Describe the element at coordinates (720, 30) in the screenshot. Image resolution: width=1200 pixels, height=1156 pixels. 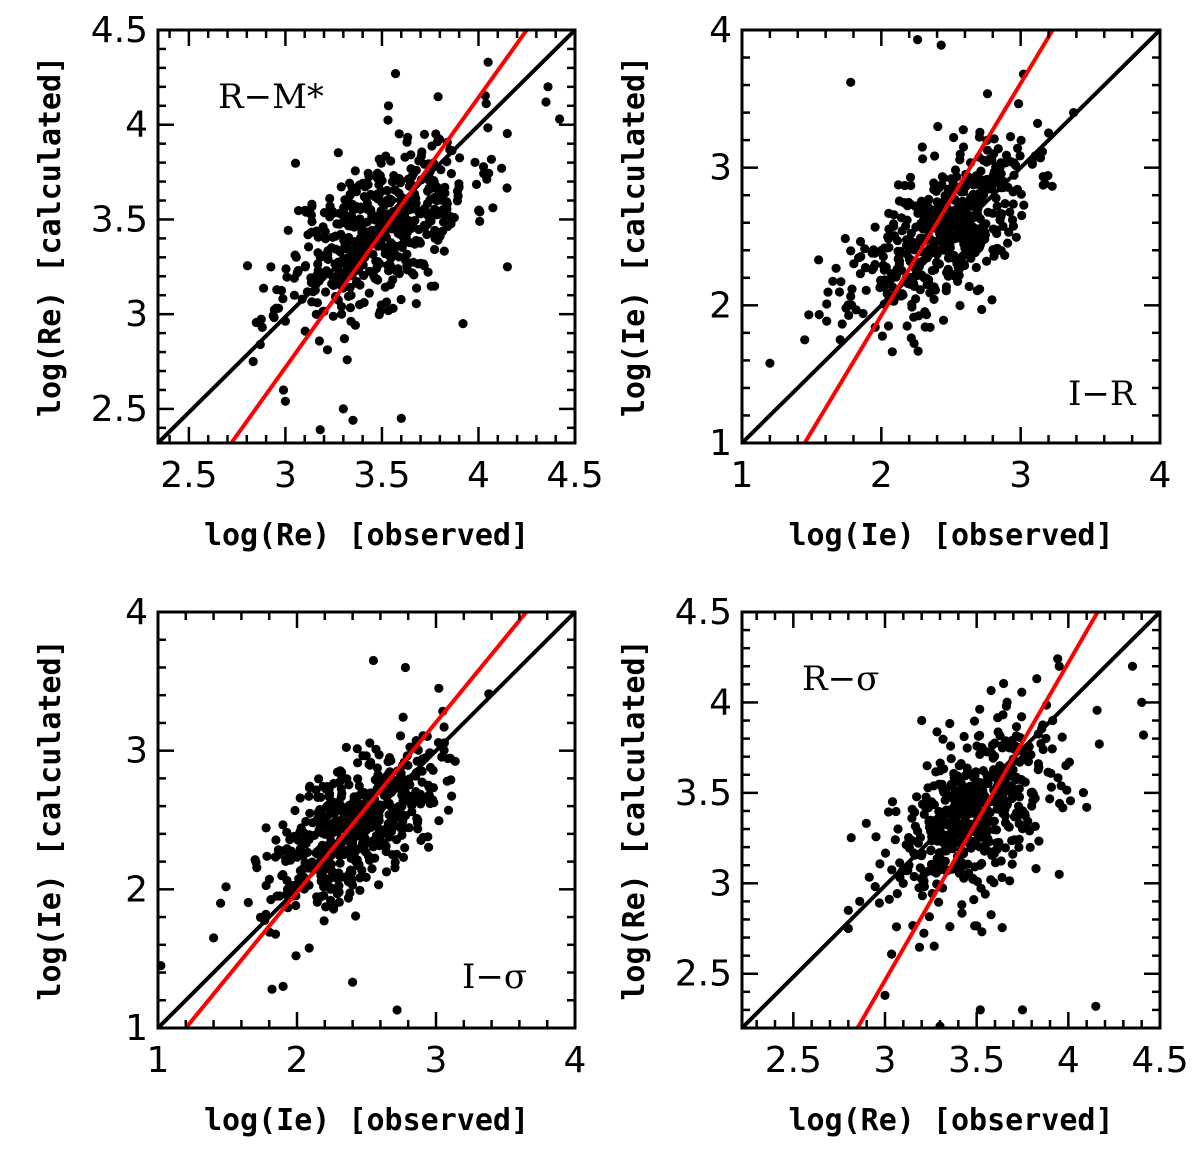
I see `y-tick-label: 4` at that location.